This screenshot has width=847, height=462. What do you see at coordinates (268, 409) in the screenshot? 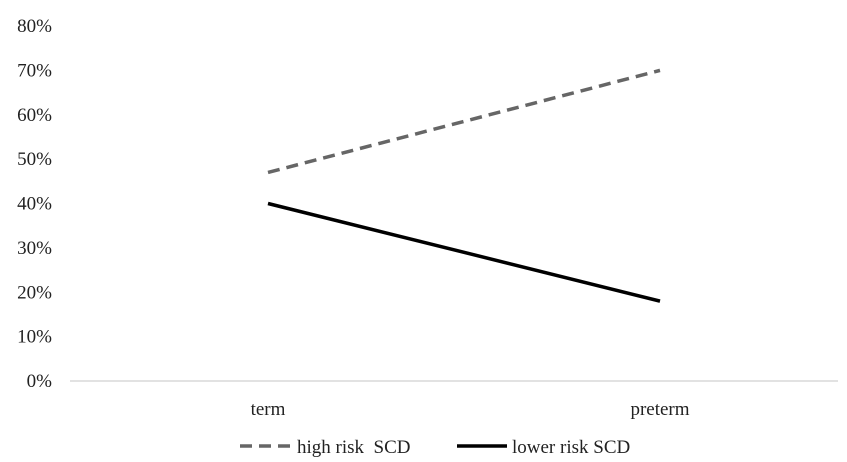
I see `x-tick-label: term` at bounding box center [268, 409].